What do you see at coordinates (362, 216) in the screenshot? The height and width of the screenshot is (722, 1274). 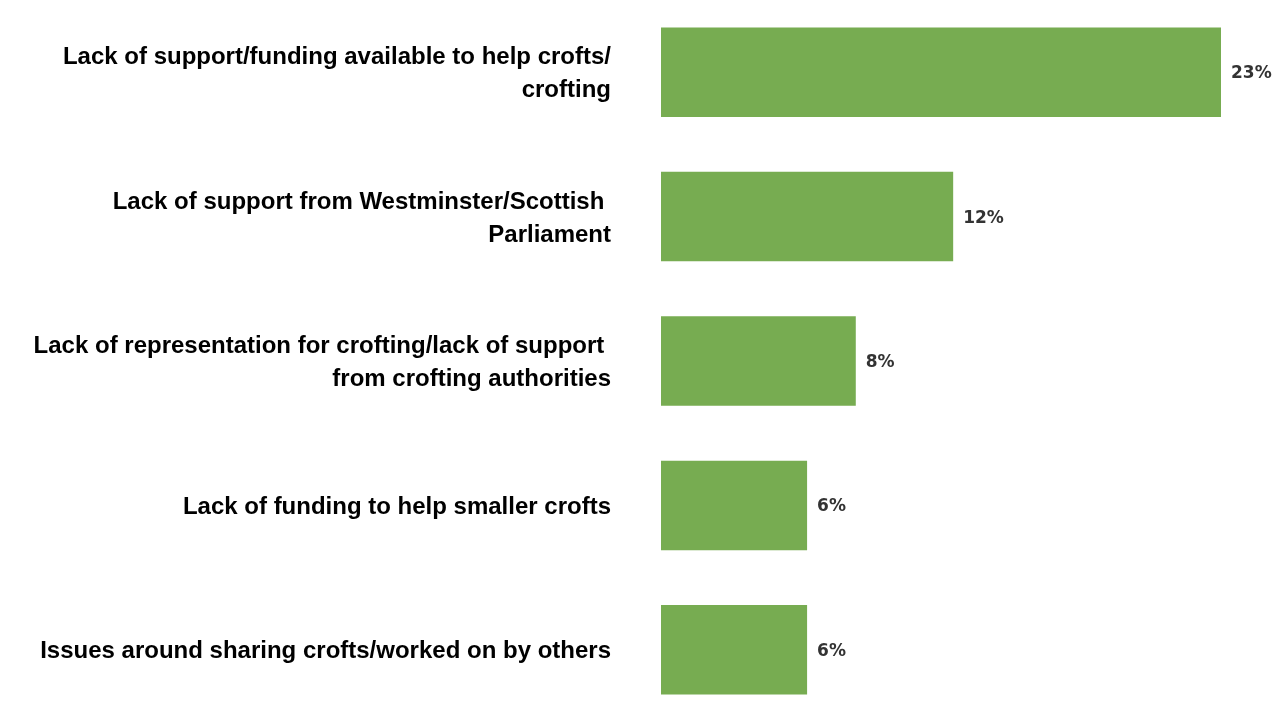 I see `y-tick-label: Lack of support from Westminster/Scottish Parliament` at bounding box center [362, 216].